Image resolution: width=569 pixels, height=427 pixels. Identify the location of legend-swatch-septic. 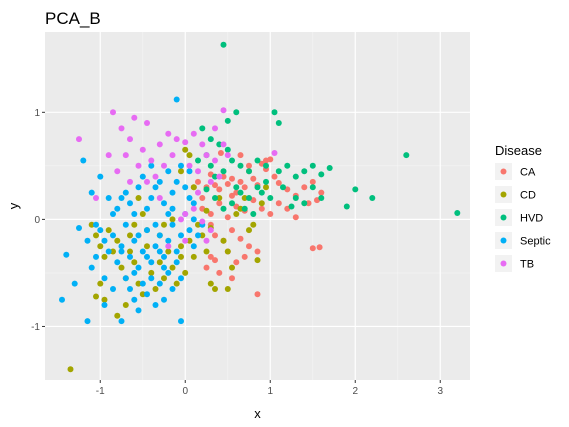
(503, 240).